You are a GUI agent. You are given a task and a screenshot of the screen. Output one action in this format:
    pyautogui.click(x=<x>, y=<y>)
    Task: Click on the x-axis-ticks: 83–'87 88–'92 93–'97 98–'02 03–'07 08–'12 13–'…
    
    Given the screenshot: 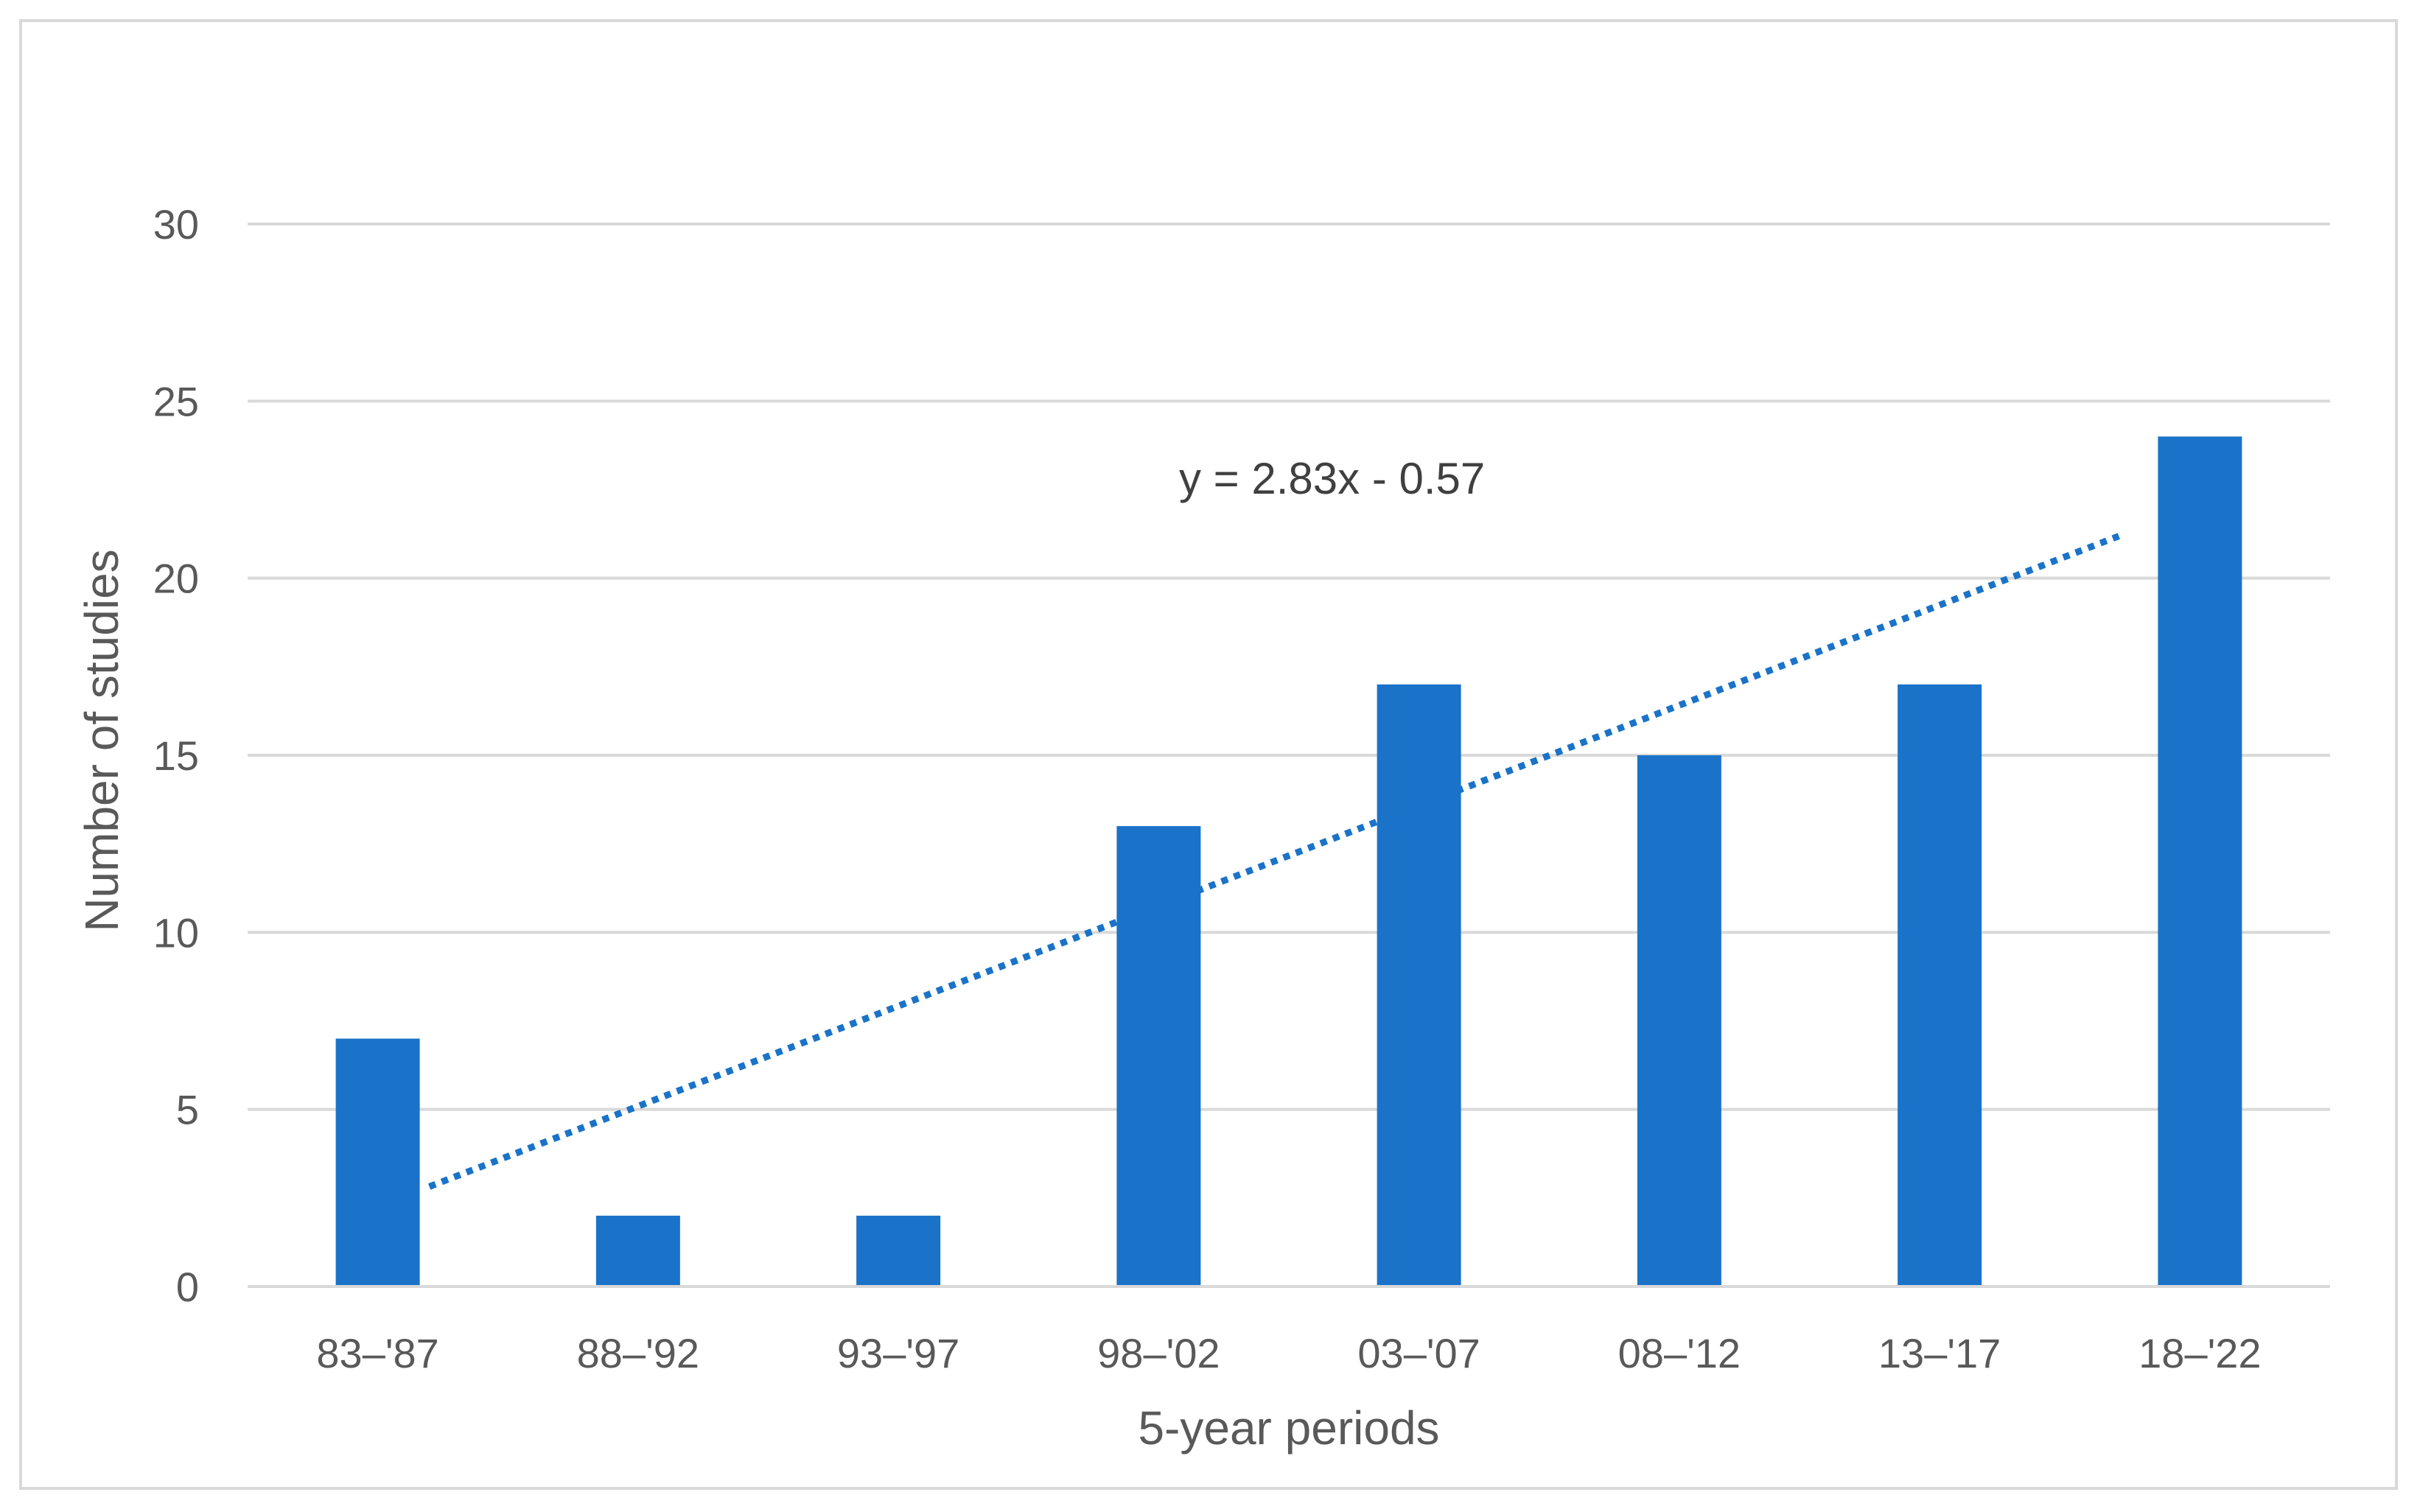 What is the action you would take?
    pyautogui.click(x=1289, y=1353)
    